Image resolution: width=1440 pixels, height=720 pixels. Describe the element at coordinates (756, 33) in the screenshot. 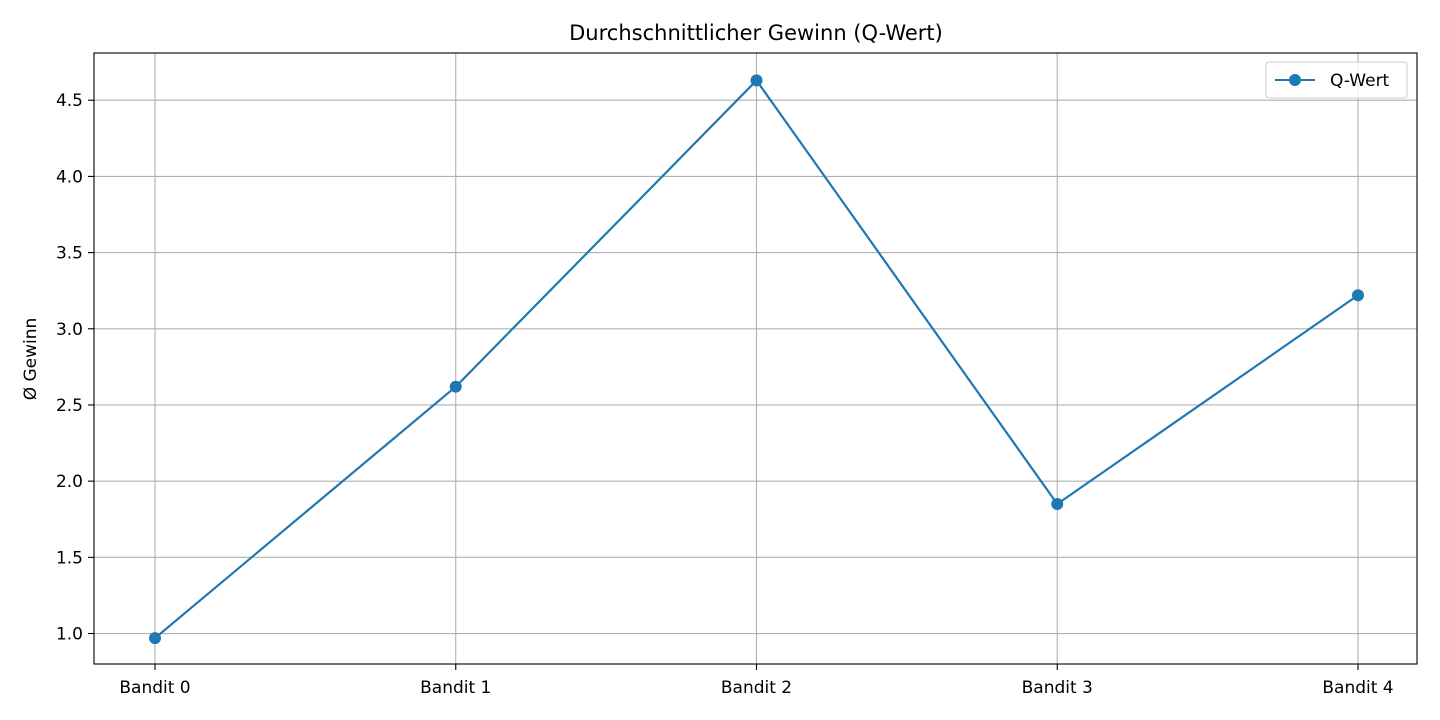

I see `chart-title: Durchschnittlicher Gewinn (Q-Wert)` at that location.